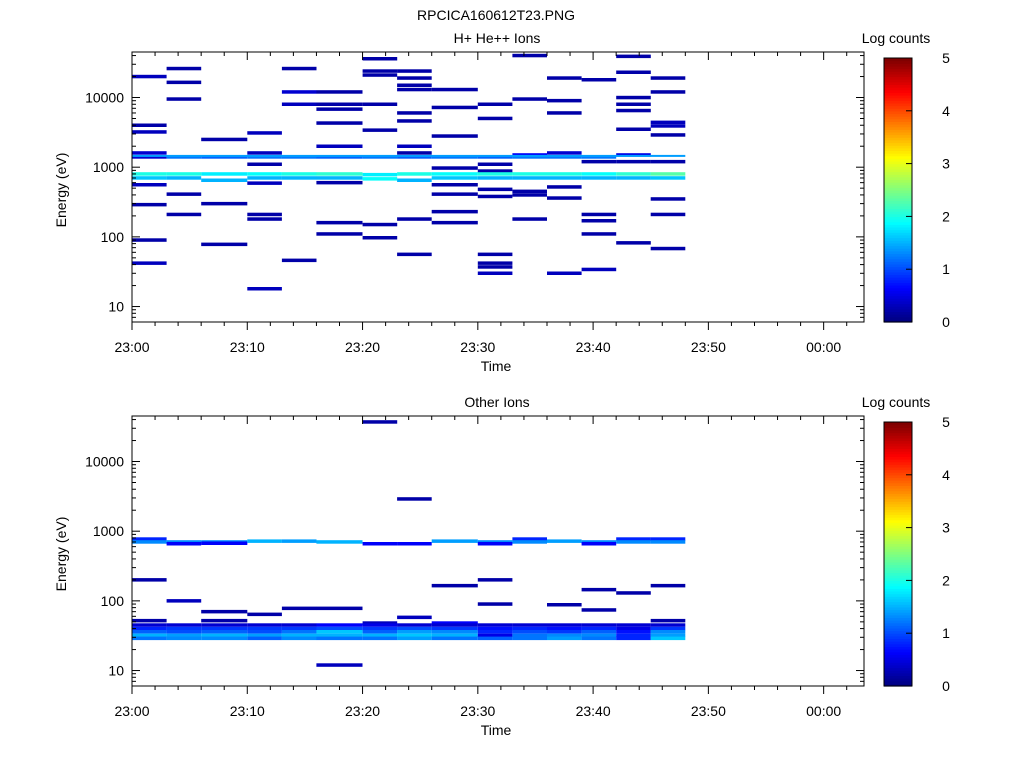 This screenshot has height=768, width=1024. I want to click on x-tick-label: 23:30, so click(477, 711).